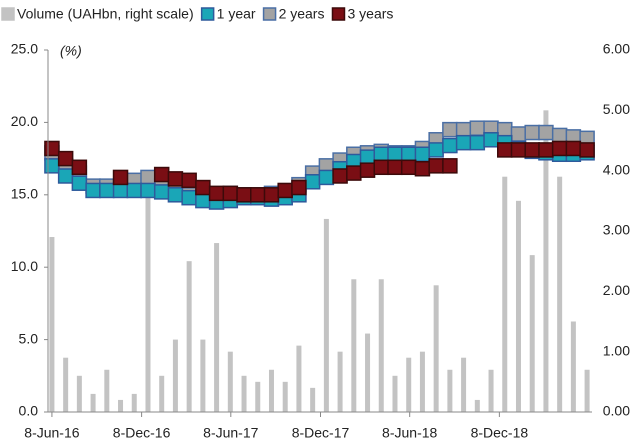 The width and height of the screenshot is (633, 445). What do you see at coordinates (370, 14) in the screenshot?
I see `legend-label: 3 years` at bounding box center [370, 14].